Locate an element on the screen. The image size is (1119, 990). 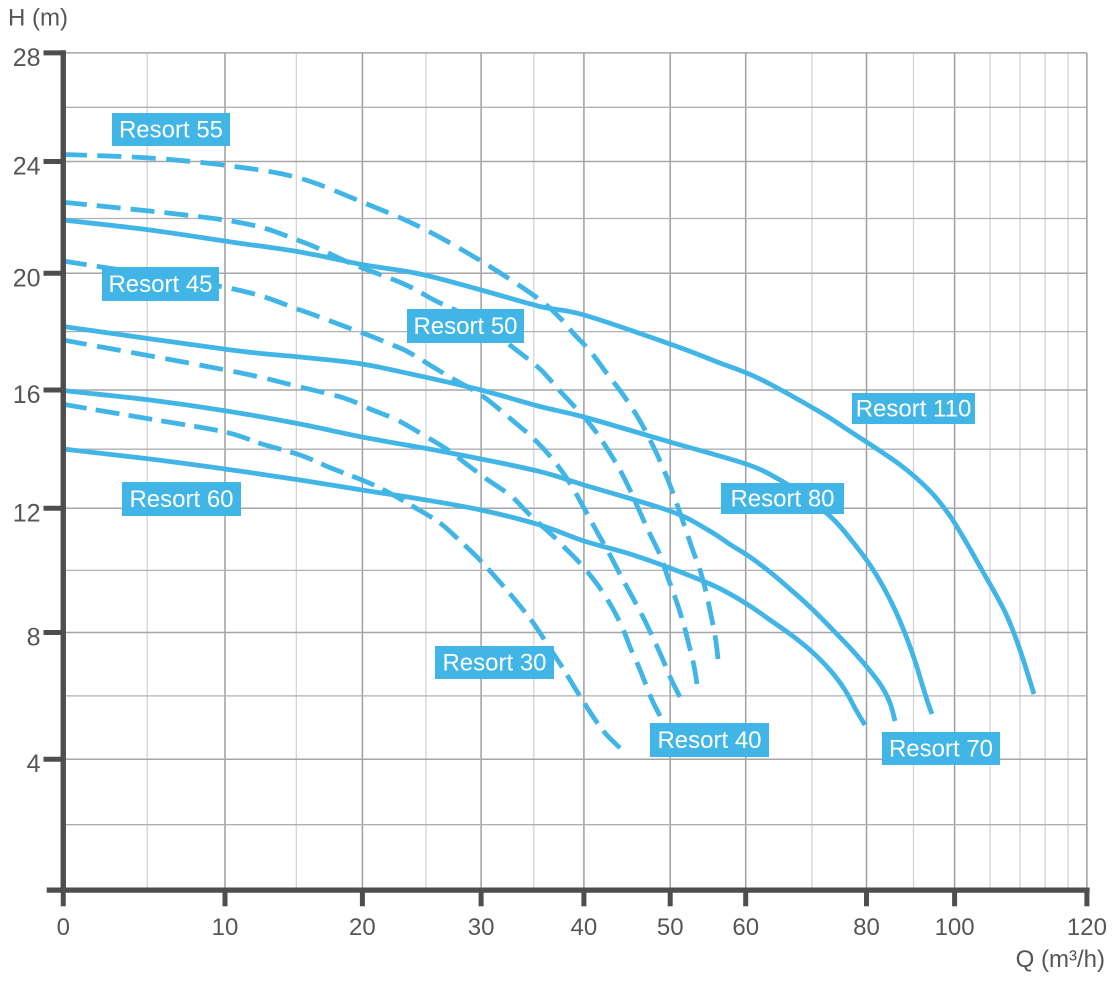
svg-text: 30 is located at coordinates (481, 927).